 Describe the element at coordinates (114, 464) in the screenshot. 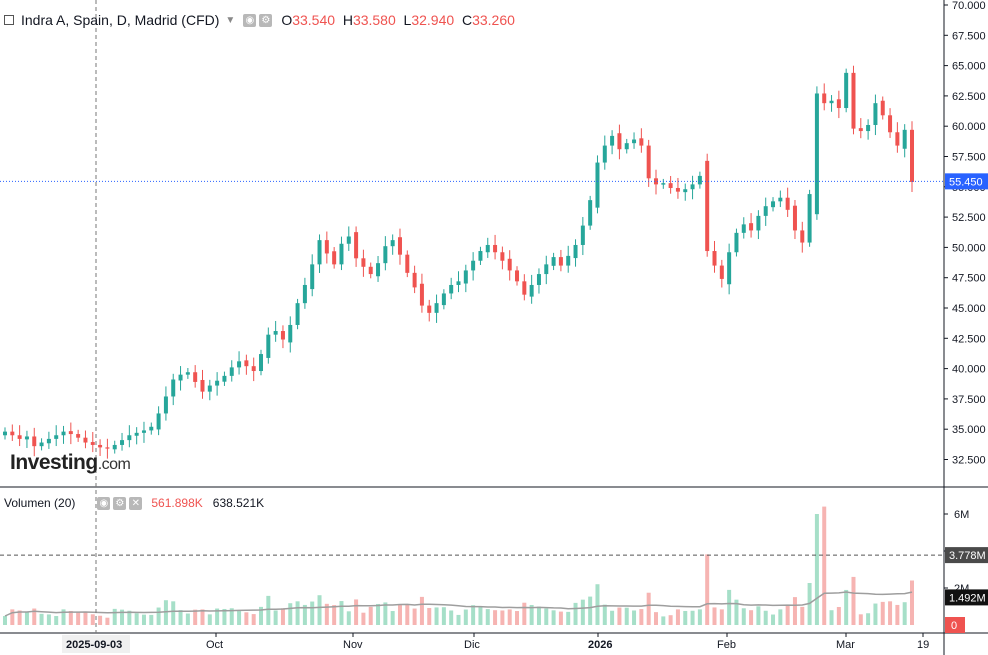

I see `logo-domain: .com` at that location.